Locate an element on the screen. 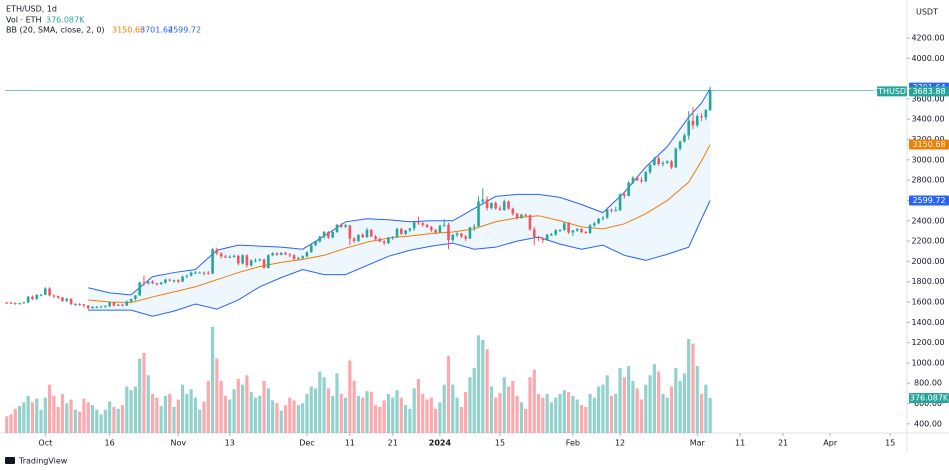 This screenshot has height=470, width=949. y-tick-label: 1400.00 is located at coordinates (927, 322).